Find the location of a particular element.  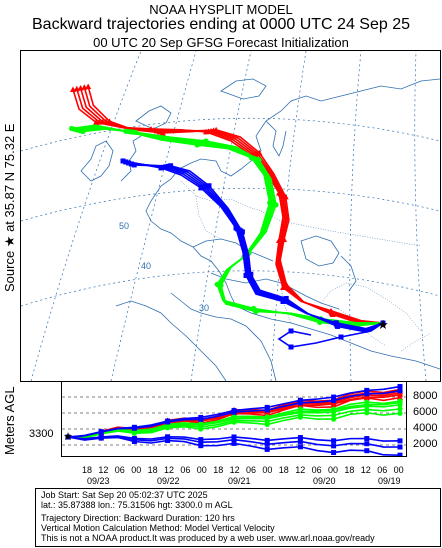

source-star-icon: ★ is located at coordinates (383, 325).